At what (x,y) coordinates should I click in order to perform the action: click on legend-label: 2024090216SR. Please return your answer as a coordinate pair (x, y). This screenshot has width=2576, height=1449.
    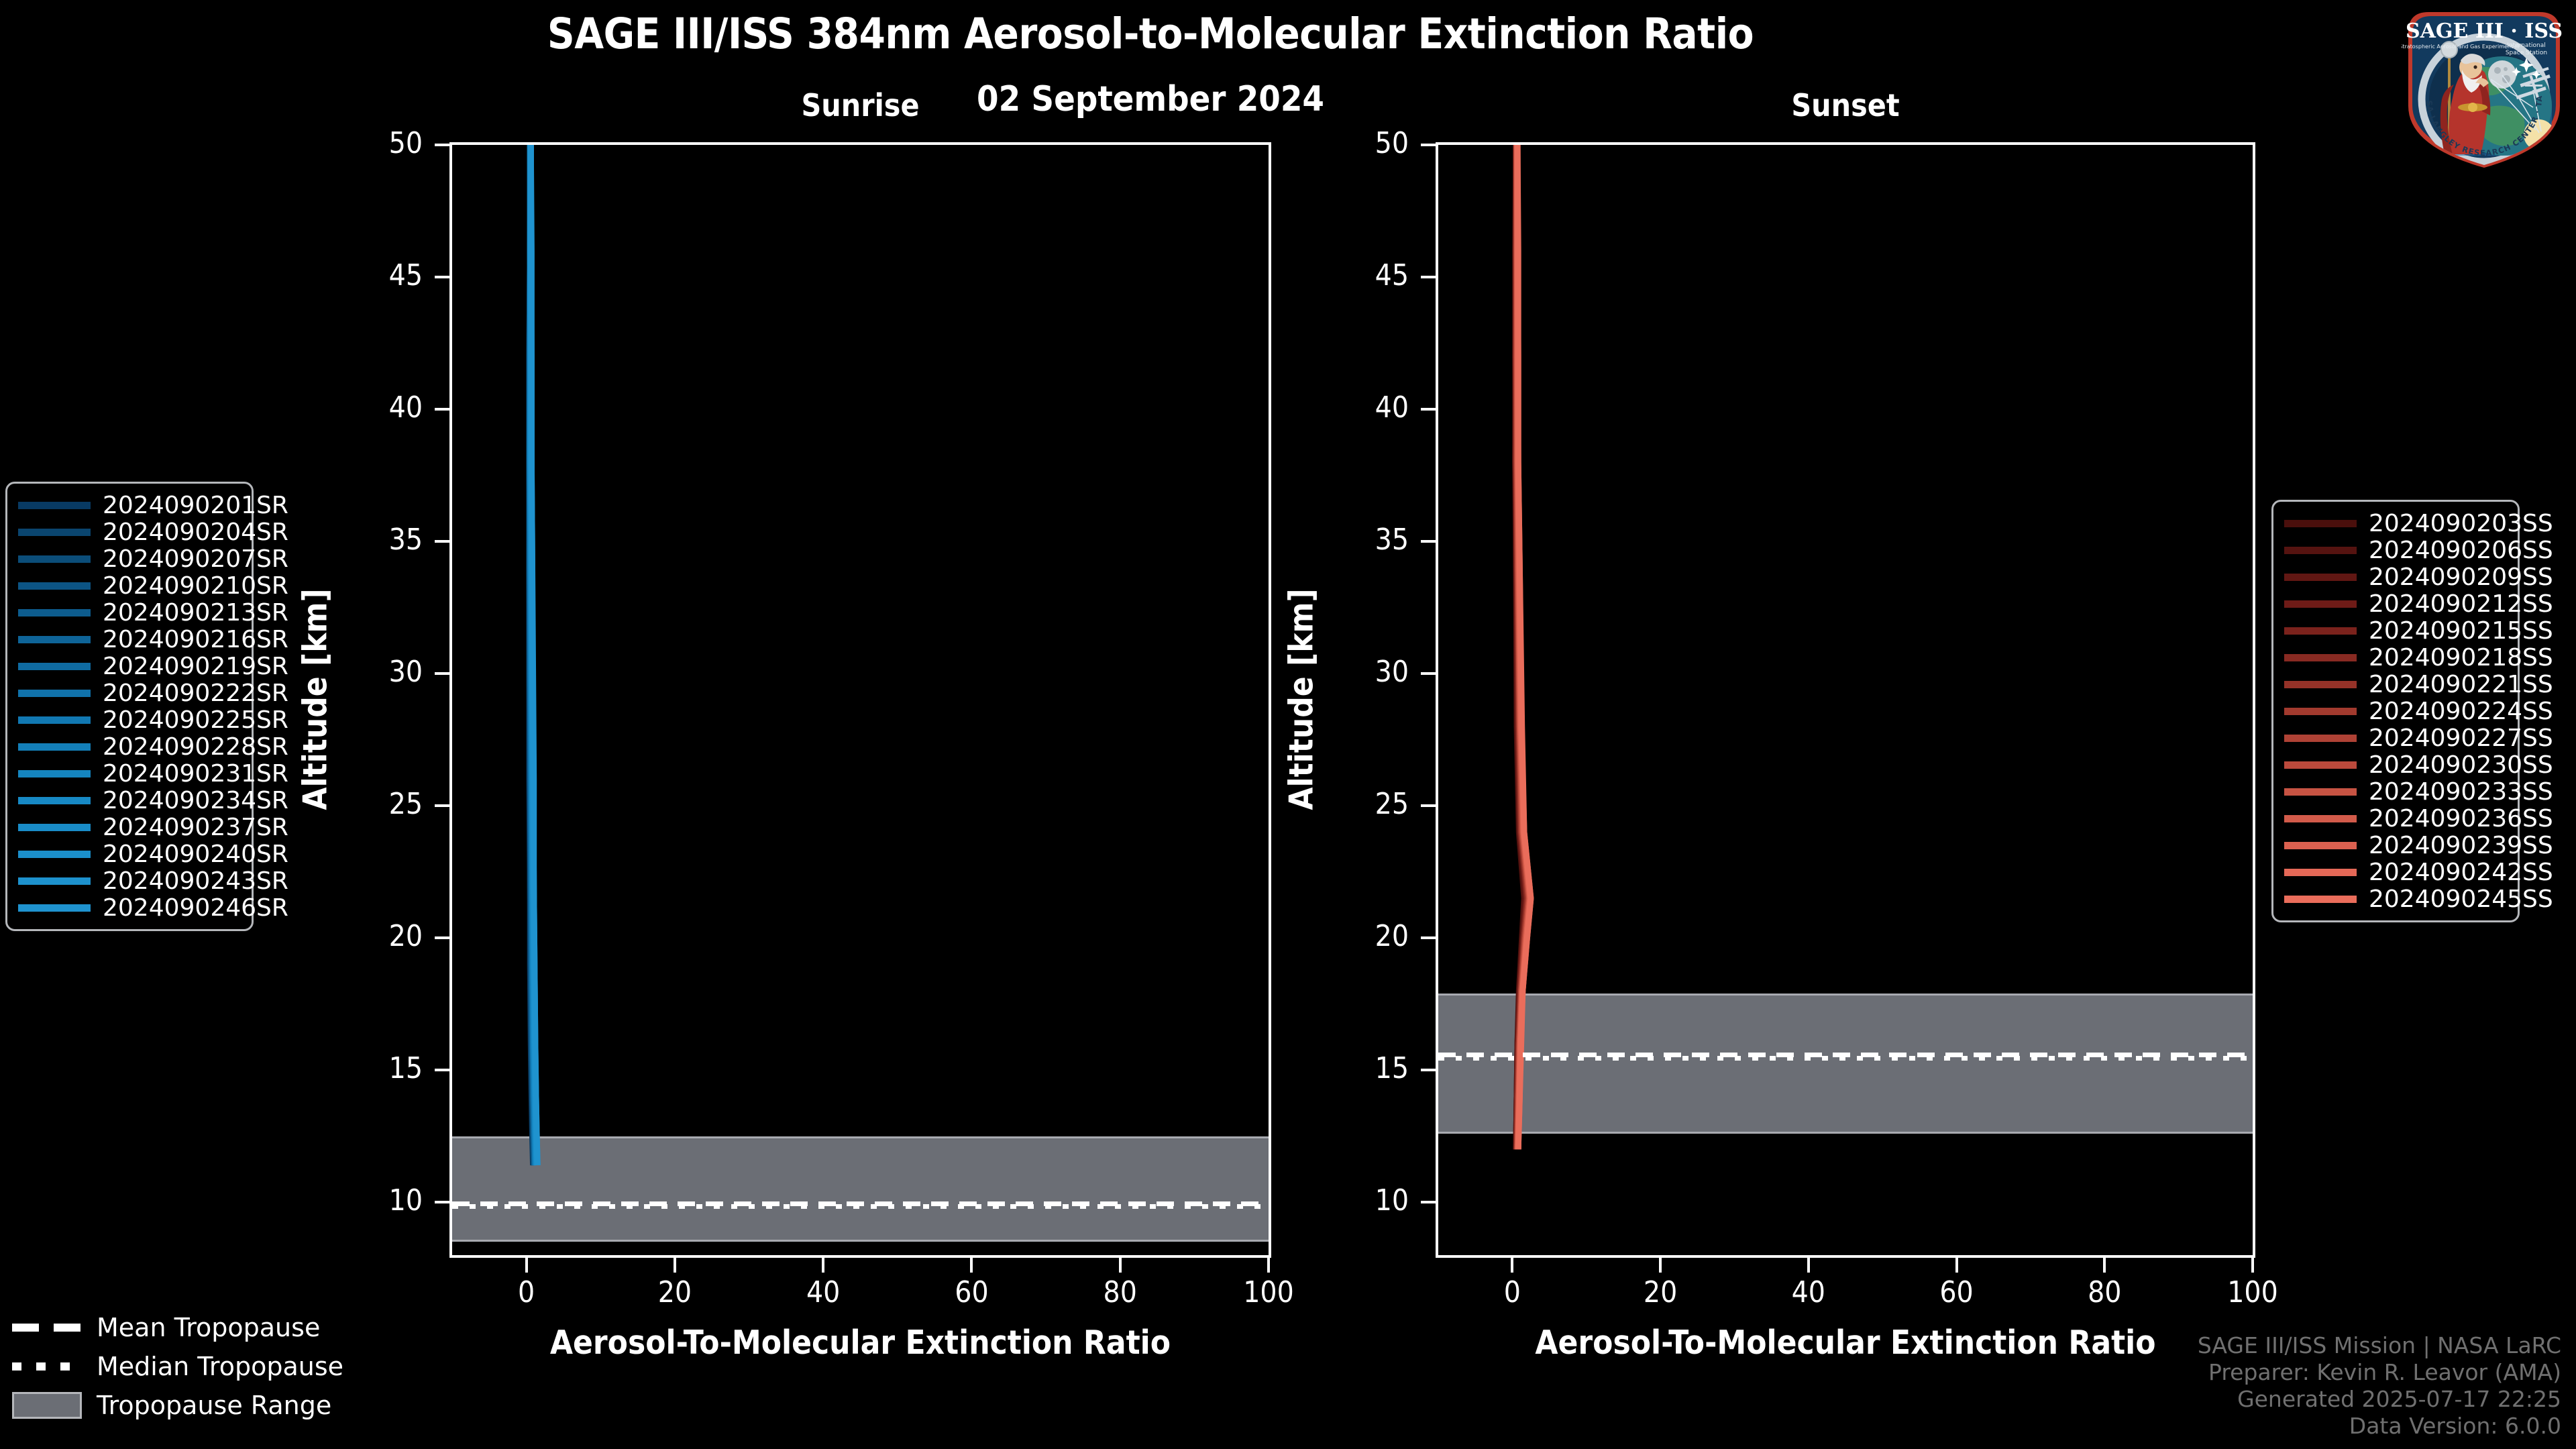
    Looking at the image, I should click on (195, 639).